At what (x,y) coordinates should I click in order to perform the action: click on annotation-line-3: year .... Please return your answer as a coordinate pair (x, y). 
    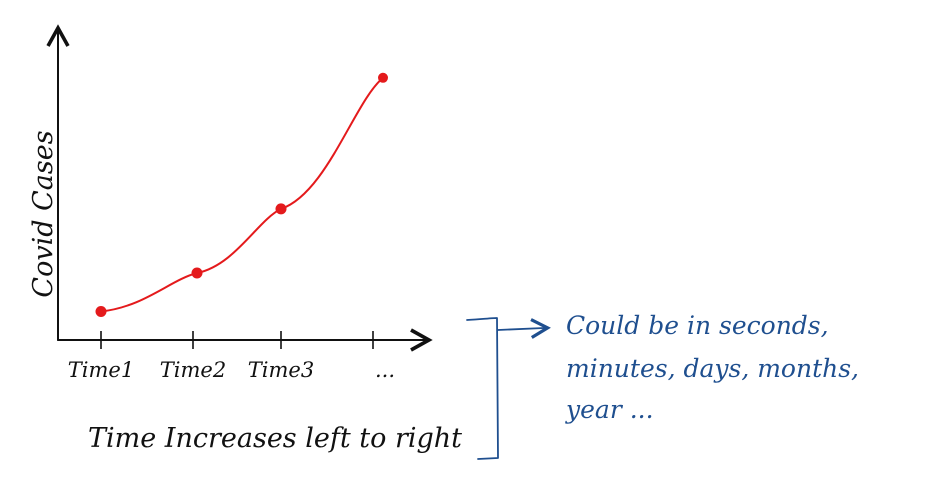
    Looking at the image, I should click on (609, 409).